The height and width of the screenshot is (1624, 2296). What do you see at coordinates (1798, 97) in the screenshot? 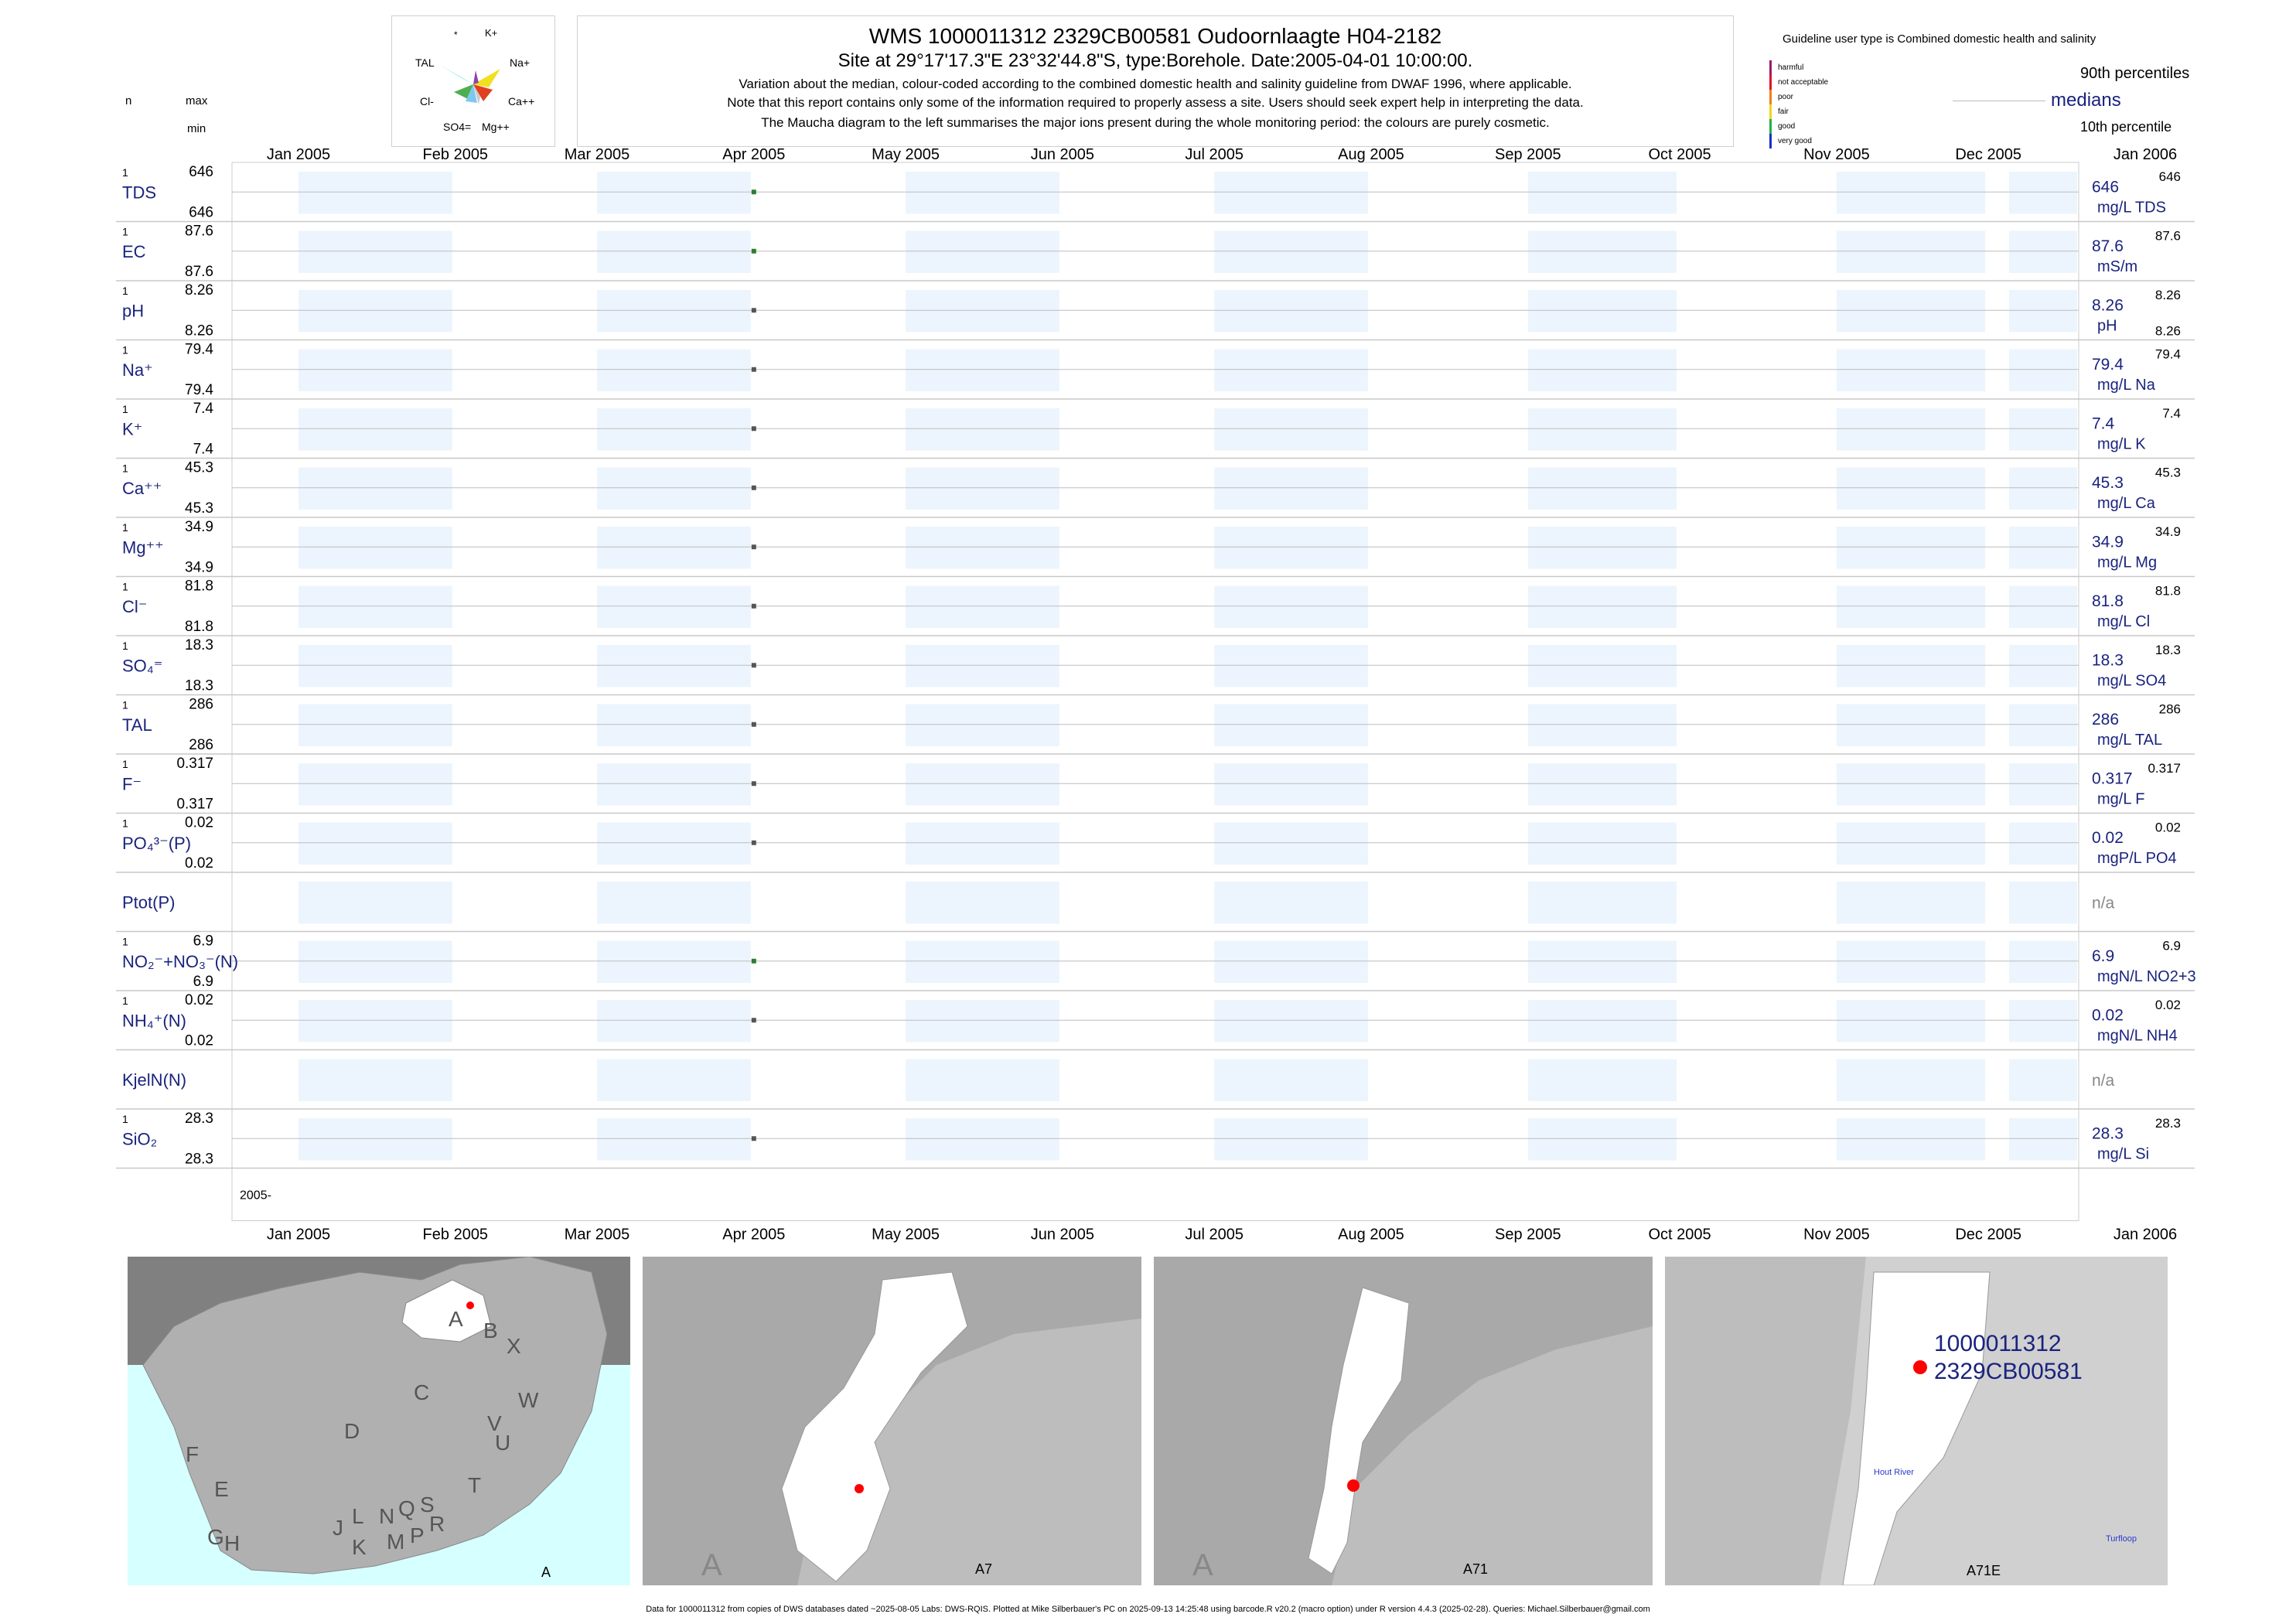
I see `guideline-level: poor` at bounding box center [1798, 97].